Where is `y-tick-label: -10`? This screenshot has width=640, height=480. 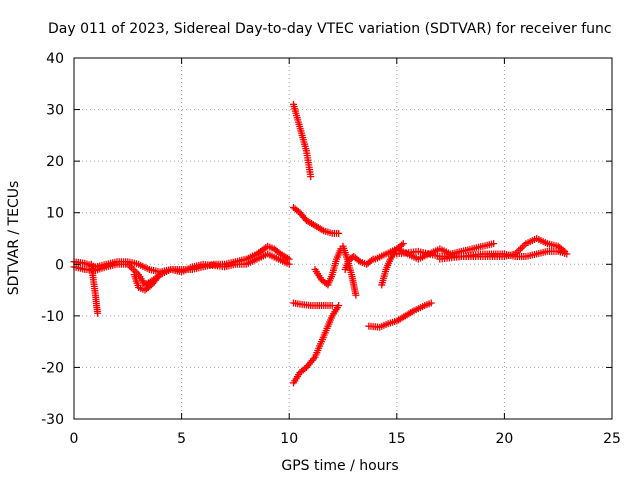 y-tick-label: -10 is located at coordinates (52, 317).